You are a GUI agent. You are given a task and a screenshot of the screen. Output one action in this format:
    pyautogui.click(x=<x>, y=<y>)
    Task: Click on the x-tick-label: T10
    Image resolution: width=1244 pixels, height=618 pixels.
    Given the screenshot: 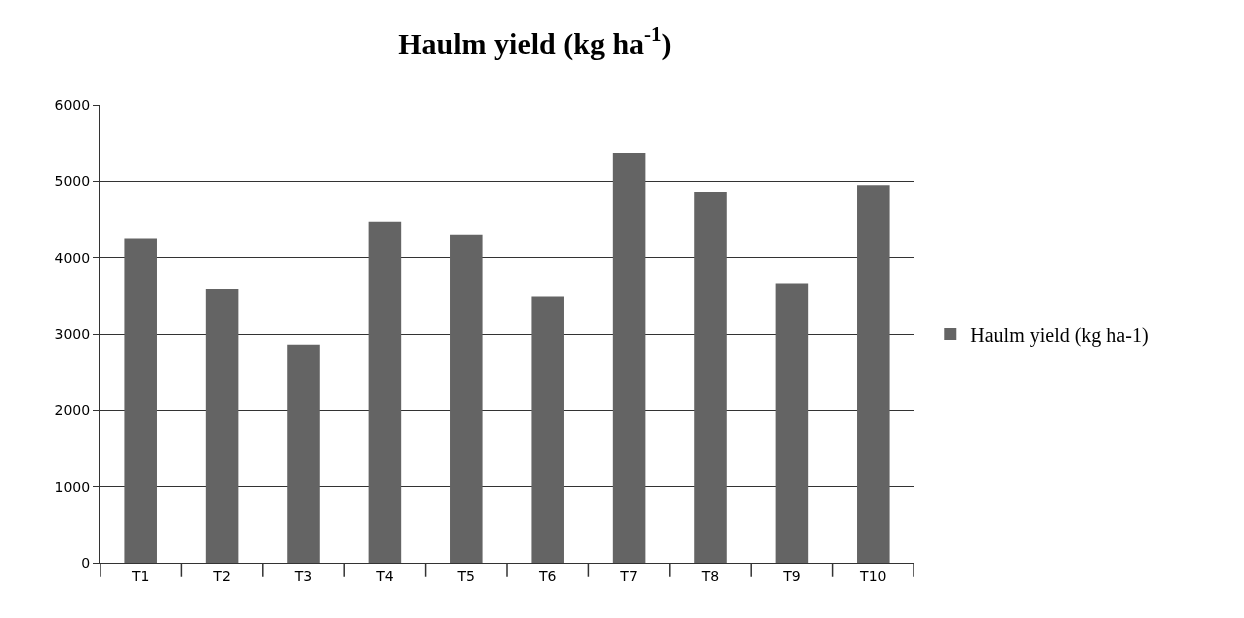 What is the action you would take?
    pyautogui.click(x=873, y=575)
    